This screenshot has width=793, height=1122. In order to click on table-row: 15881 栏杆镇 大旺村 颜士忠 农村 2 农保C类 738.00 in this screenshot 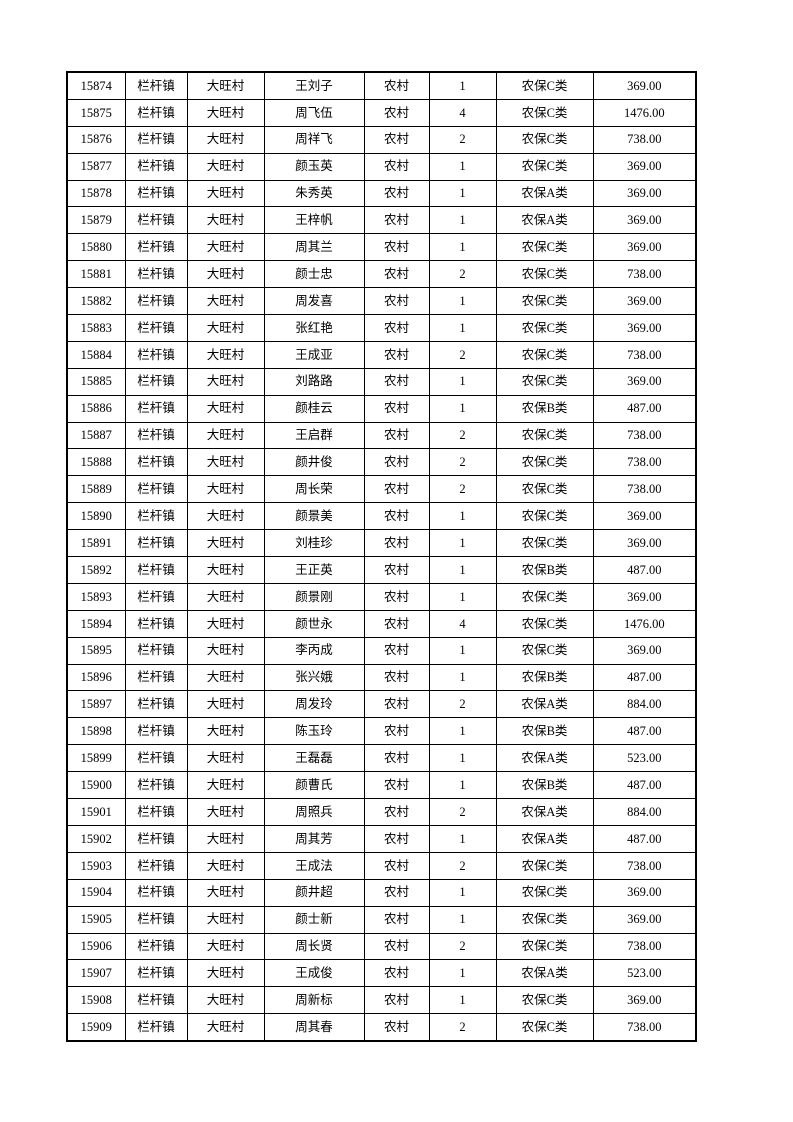, I will do `click(381, 274)`.